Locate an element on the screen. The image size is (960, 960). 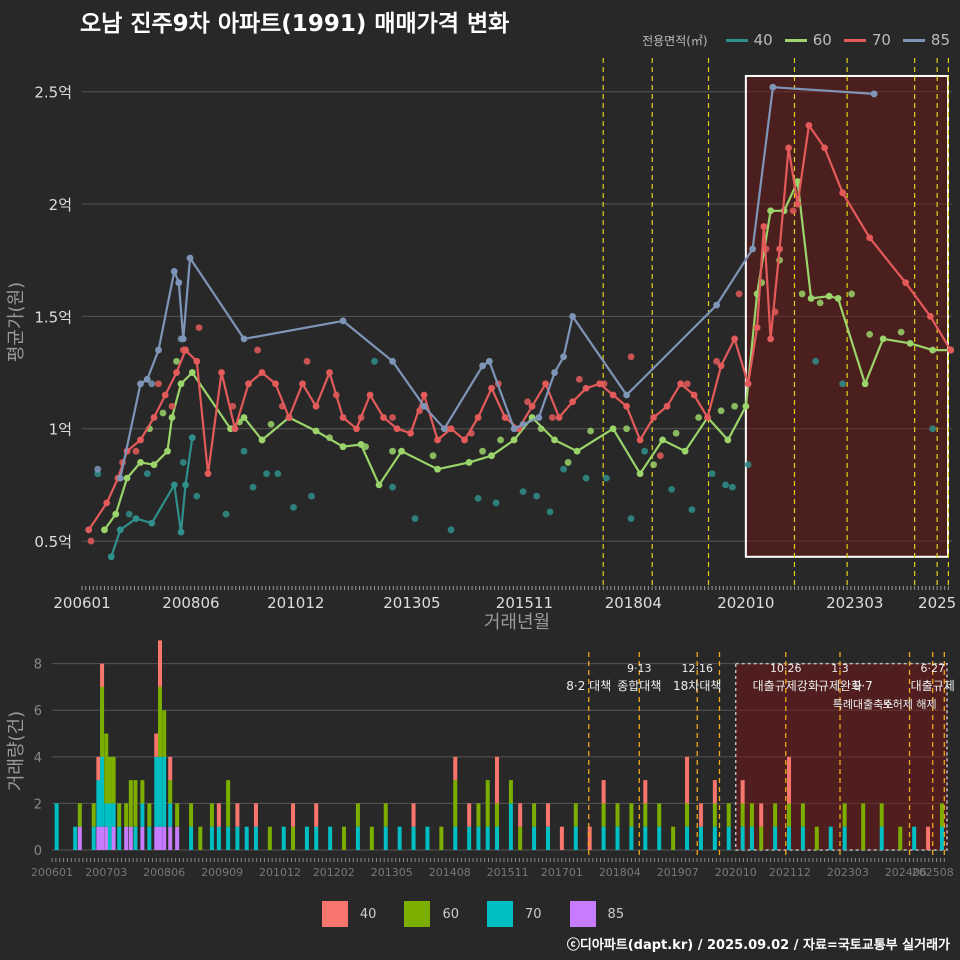
x-tick-label: 200601 is located at coordinates (81, 603).